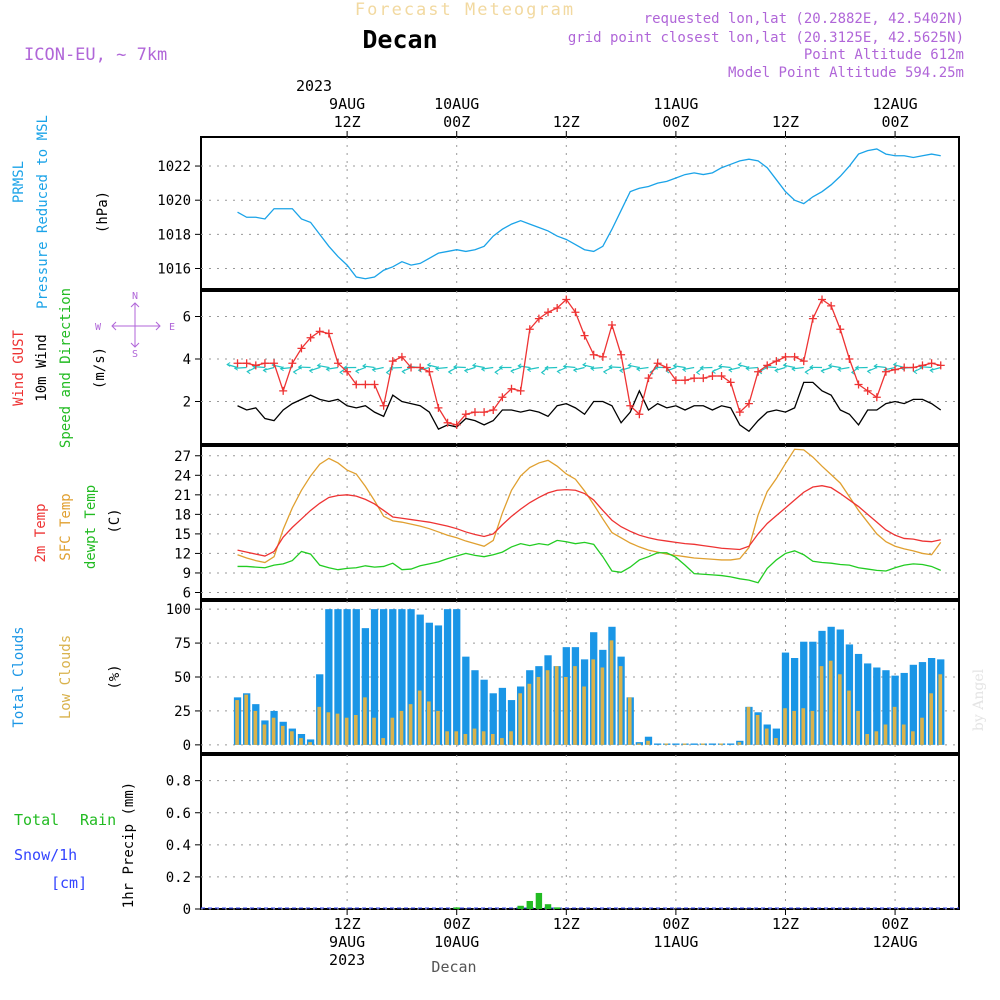 This screenshot has height=1000, width=1000. What do you see at coordinates (182, 476) in the screenshot?
I see `y-tick-label: 24` at bounding box center [182, 476].